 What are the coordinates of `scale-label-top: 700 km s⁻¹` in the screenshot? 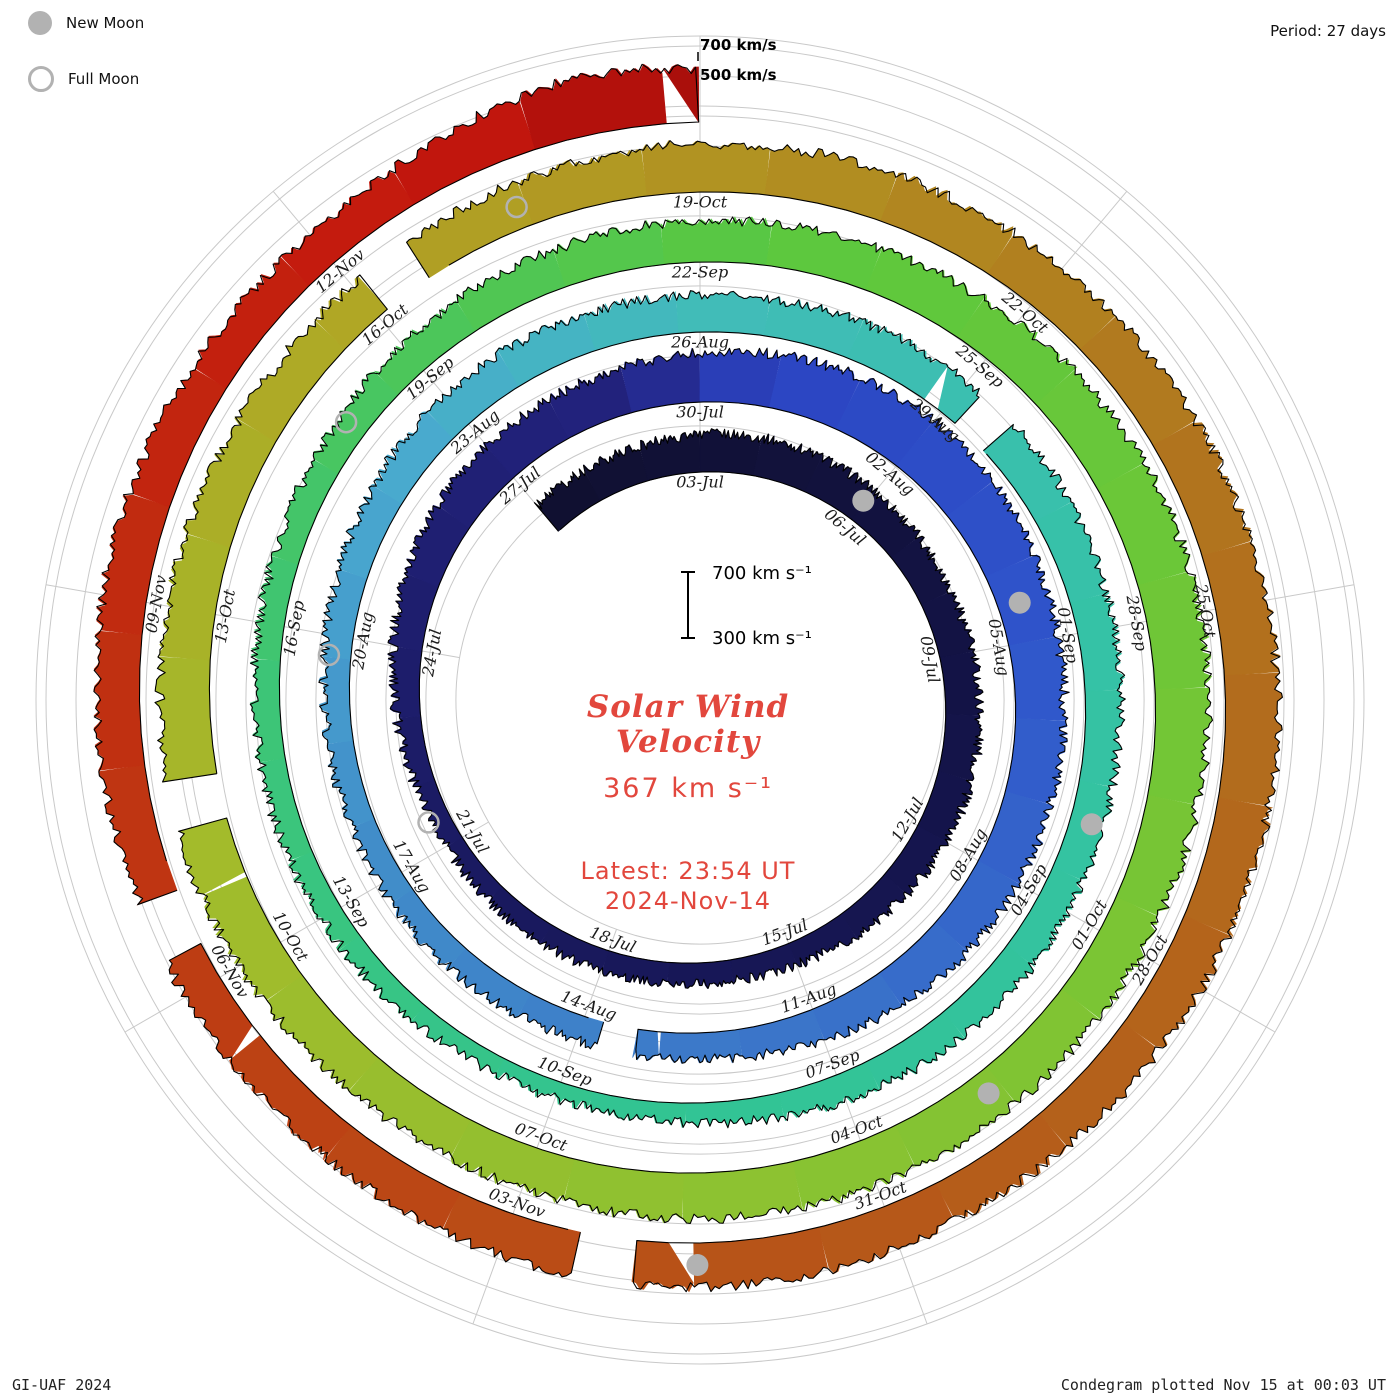 It's located at (762, 573).